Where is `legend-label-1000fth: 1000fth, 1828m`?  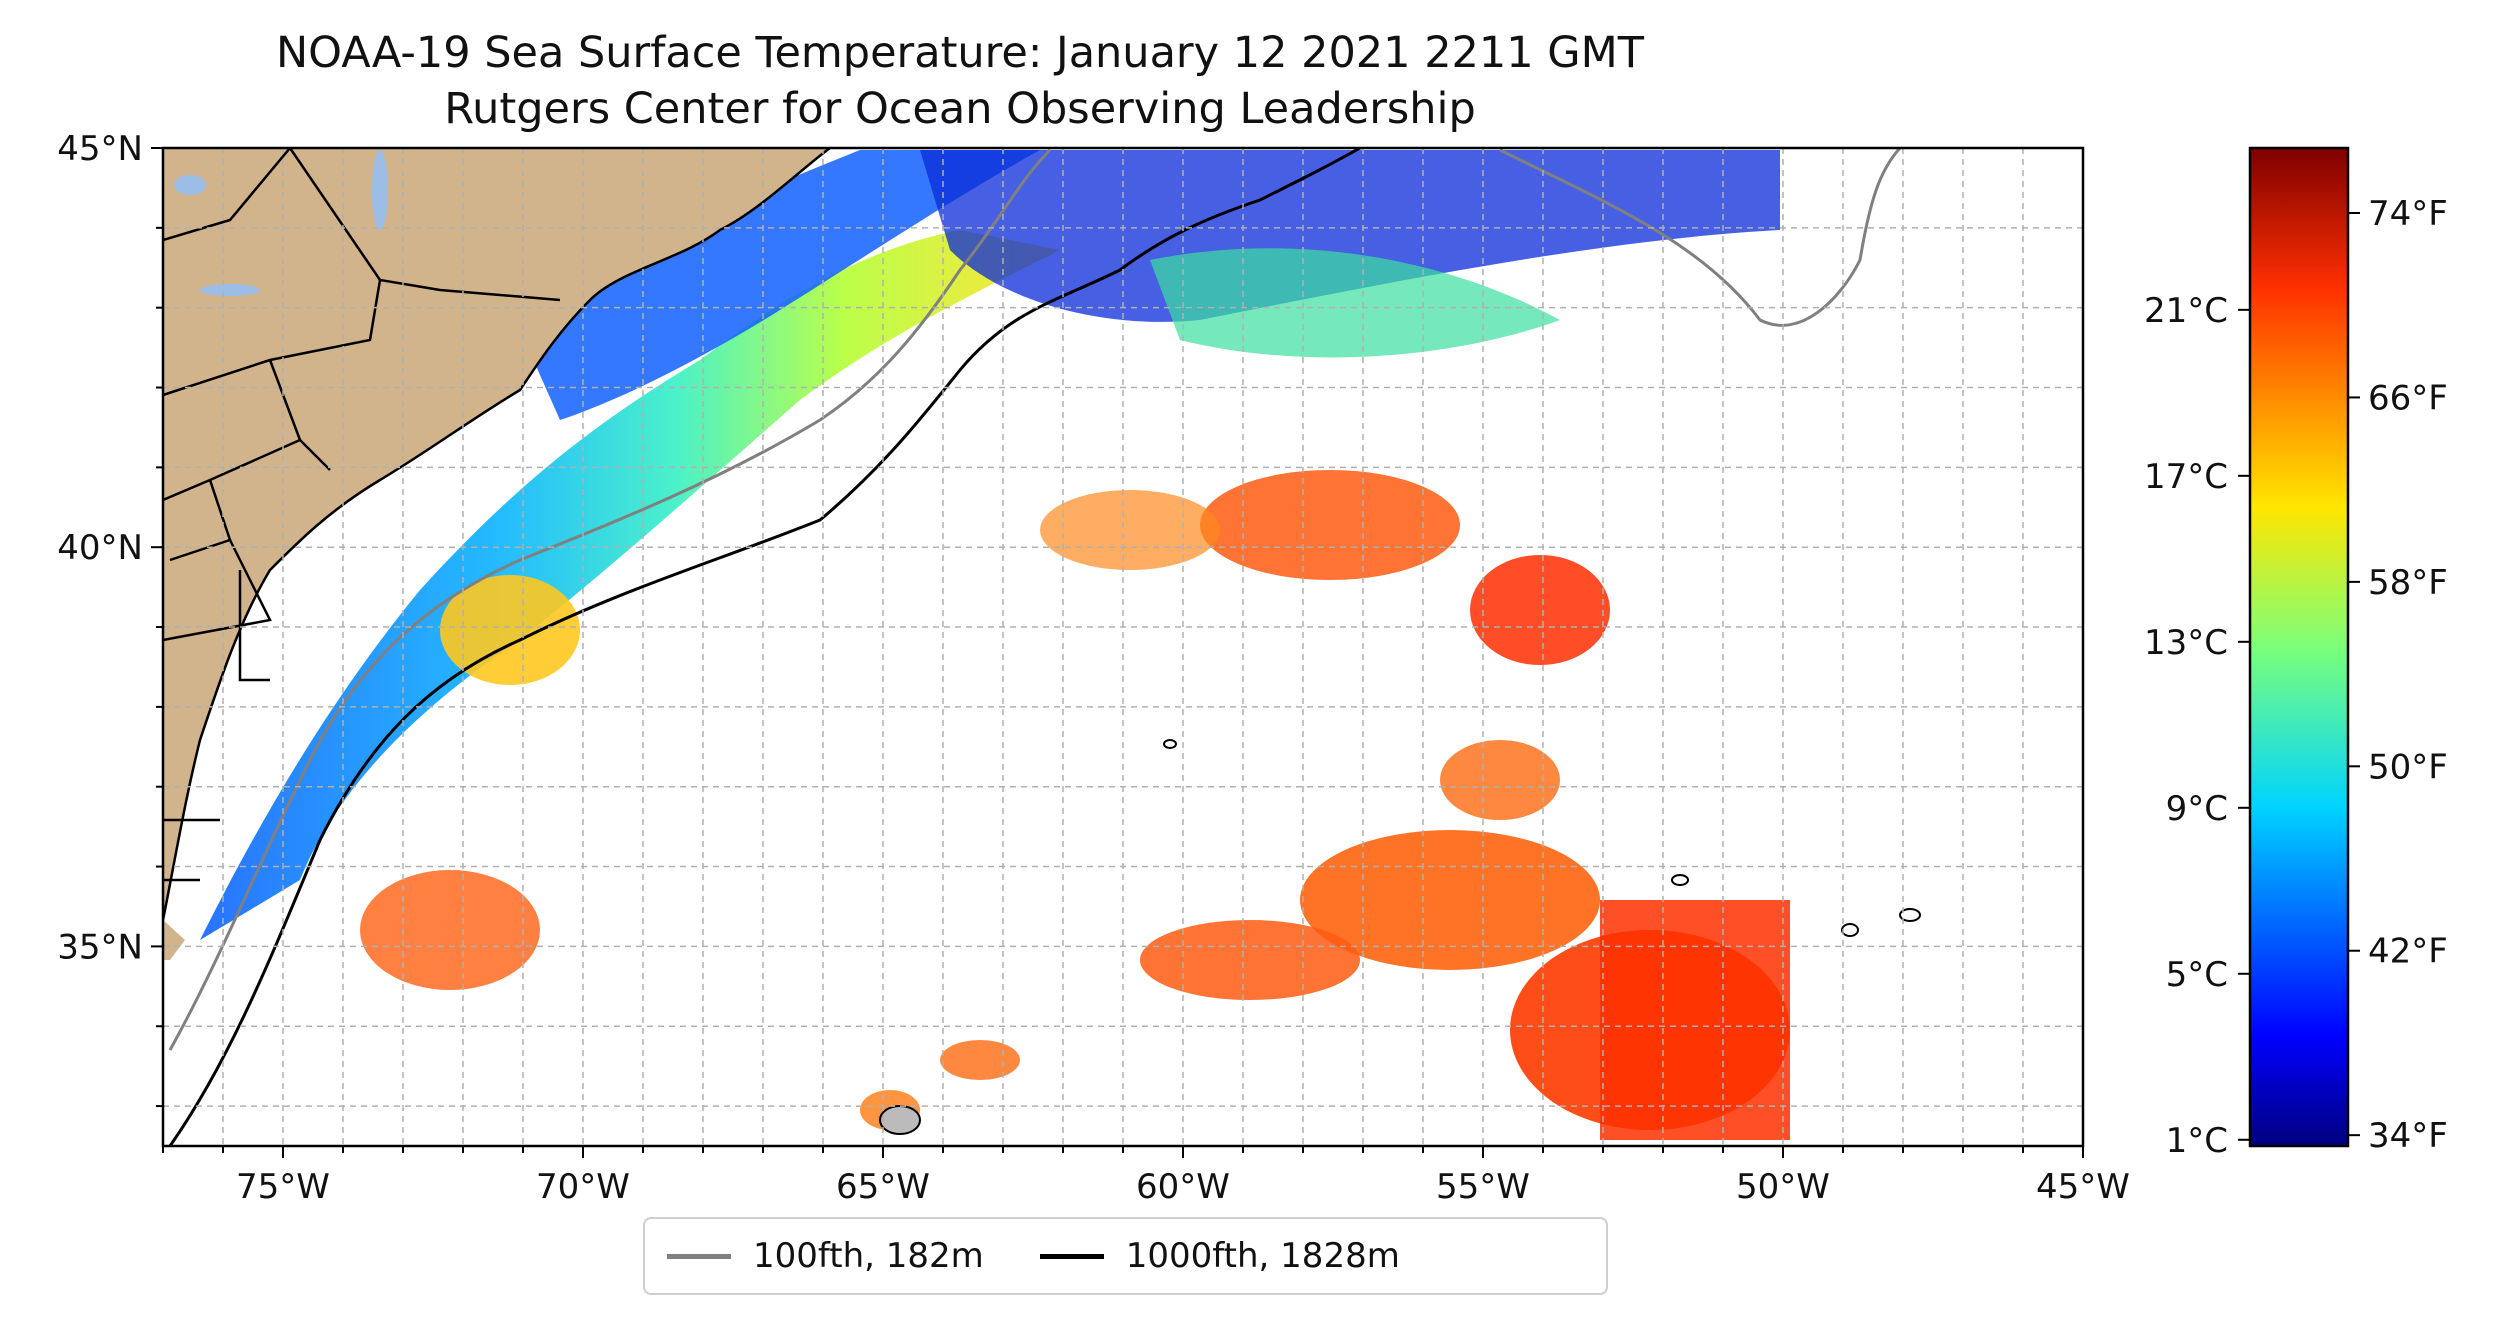 legend-label-1000fth: 1000fth, 1828m is located at coordinates (1262, 1256).